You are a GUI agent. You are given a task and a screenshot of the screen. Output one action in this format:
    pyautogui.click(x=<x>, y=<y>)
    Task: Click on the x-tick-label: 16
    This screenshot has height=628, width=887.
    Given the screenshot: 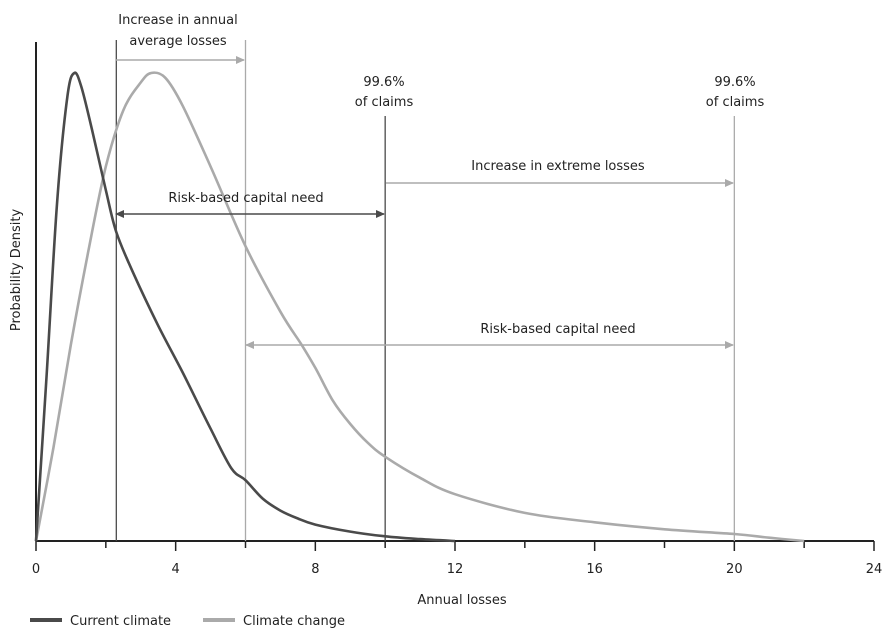 What is the action you would take?
    pyautogui.click(x=594, y=569)
    